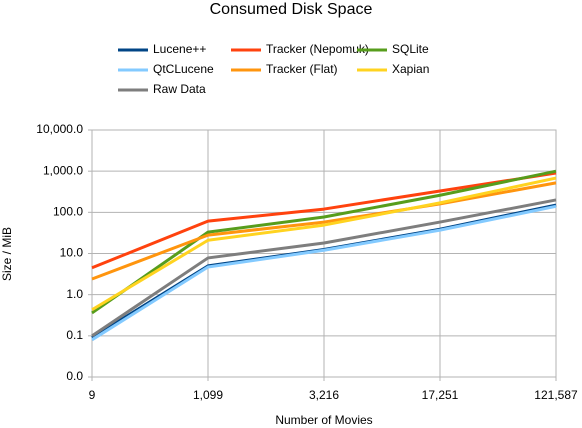 The width and height of the screenshot is (582, 428). What do you see at coordinates (179, 49) in the screenshot?
I see `legend-label: Lucene++` at bounding box center [179, 49].